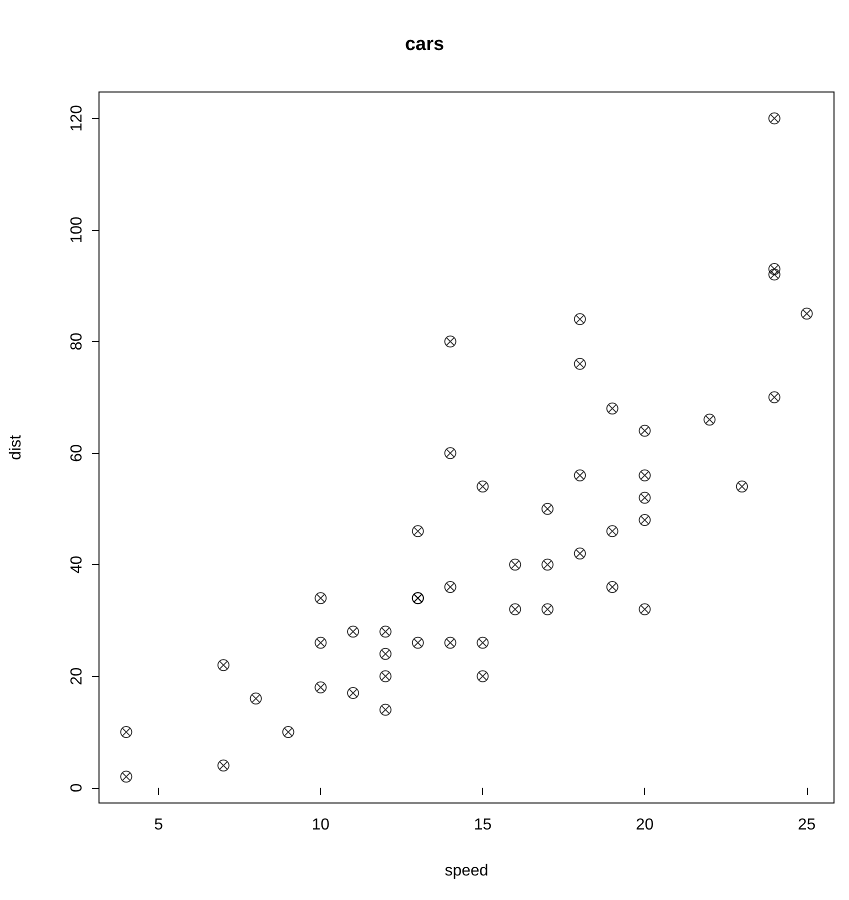 The image size is (849, 900). I want to click on y-tick-label: 0, so click(77, 787).